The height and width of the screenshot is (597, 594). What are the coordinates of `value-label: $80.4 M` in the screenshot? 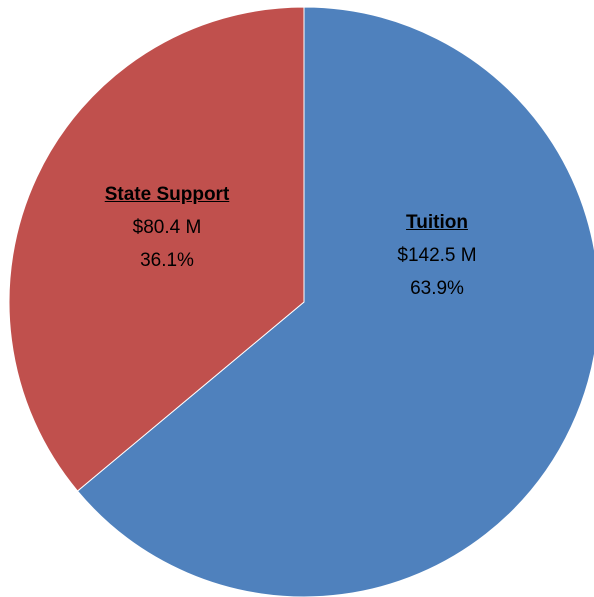 It's located at (167, 227).